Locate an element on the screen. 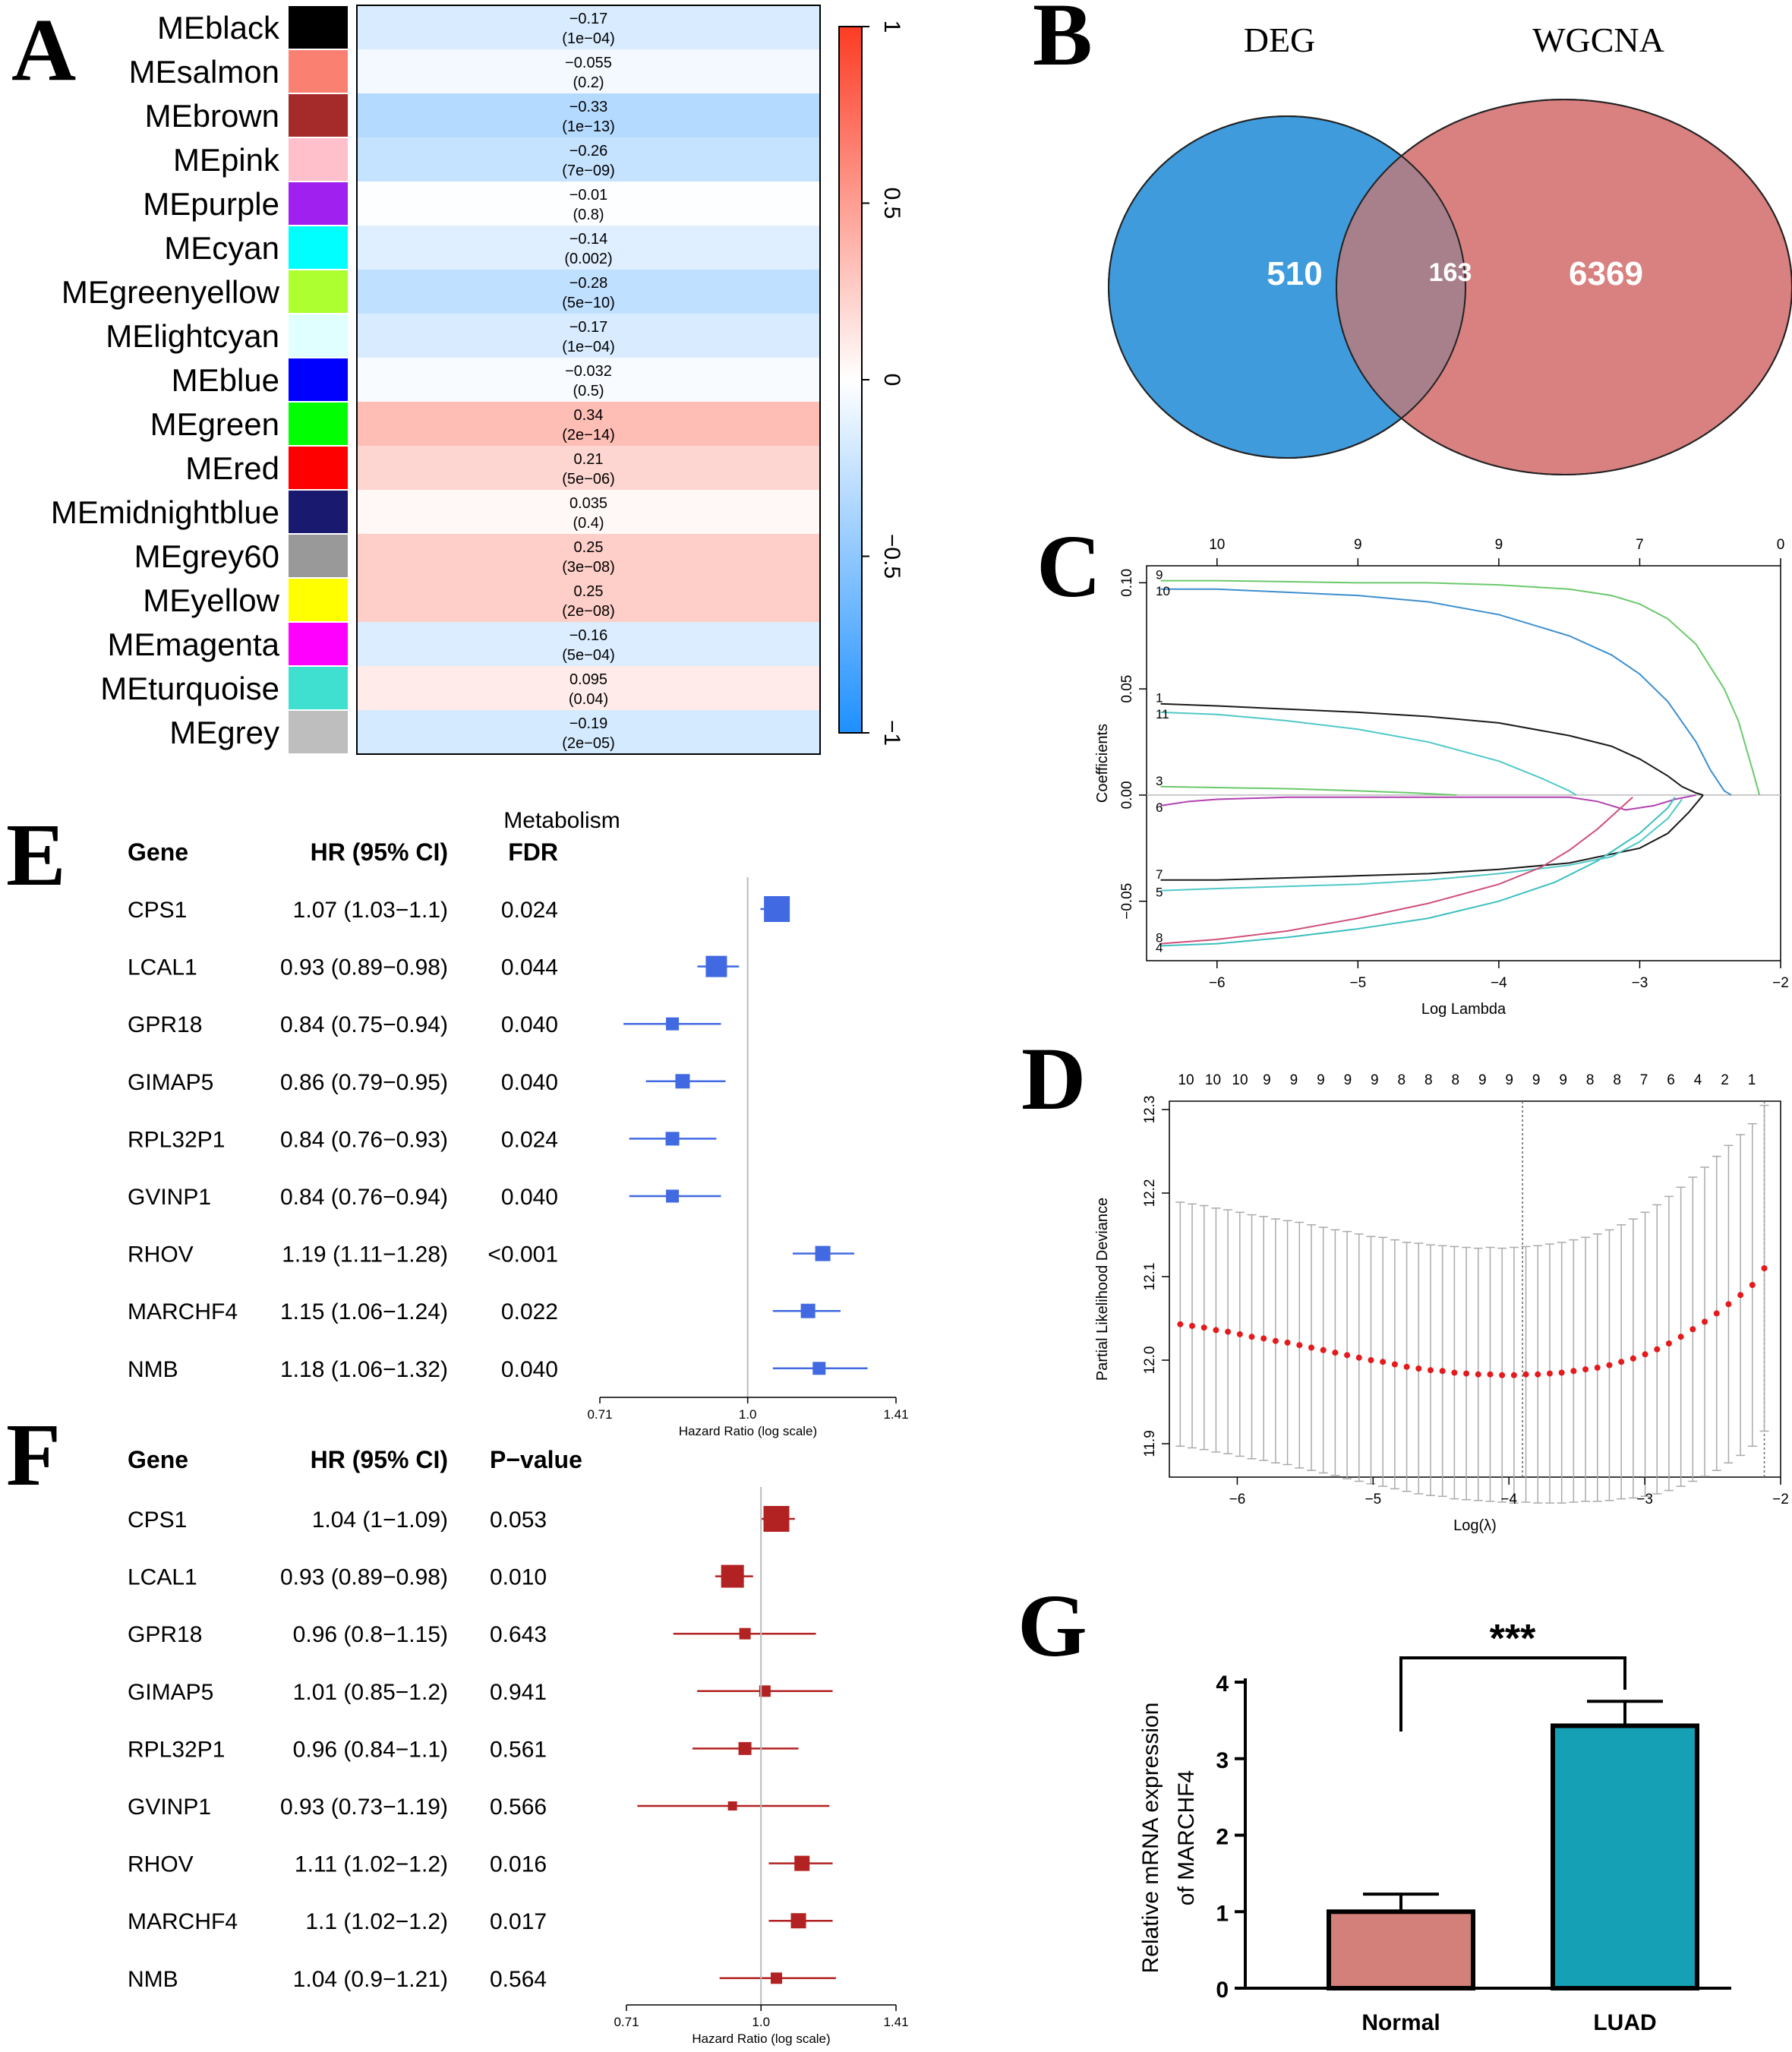  module-label: MEgreenyellow is located at coordinates (171, 292).